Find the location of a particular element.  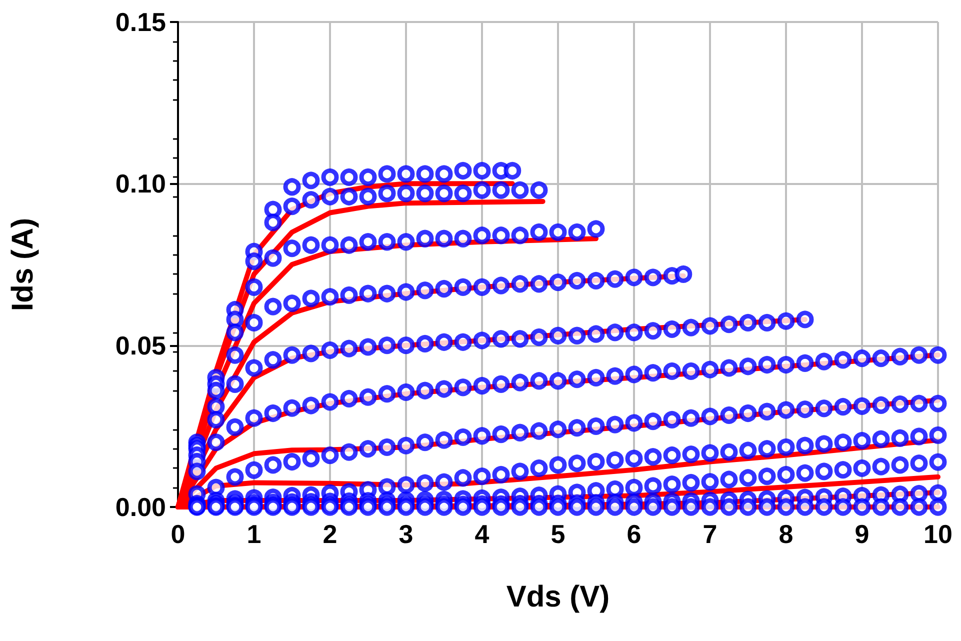

y-tick-label: 0.15 is located at coordinates (140, 22).